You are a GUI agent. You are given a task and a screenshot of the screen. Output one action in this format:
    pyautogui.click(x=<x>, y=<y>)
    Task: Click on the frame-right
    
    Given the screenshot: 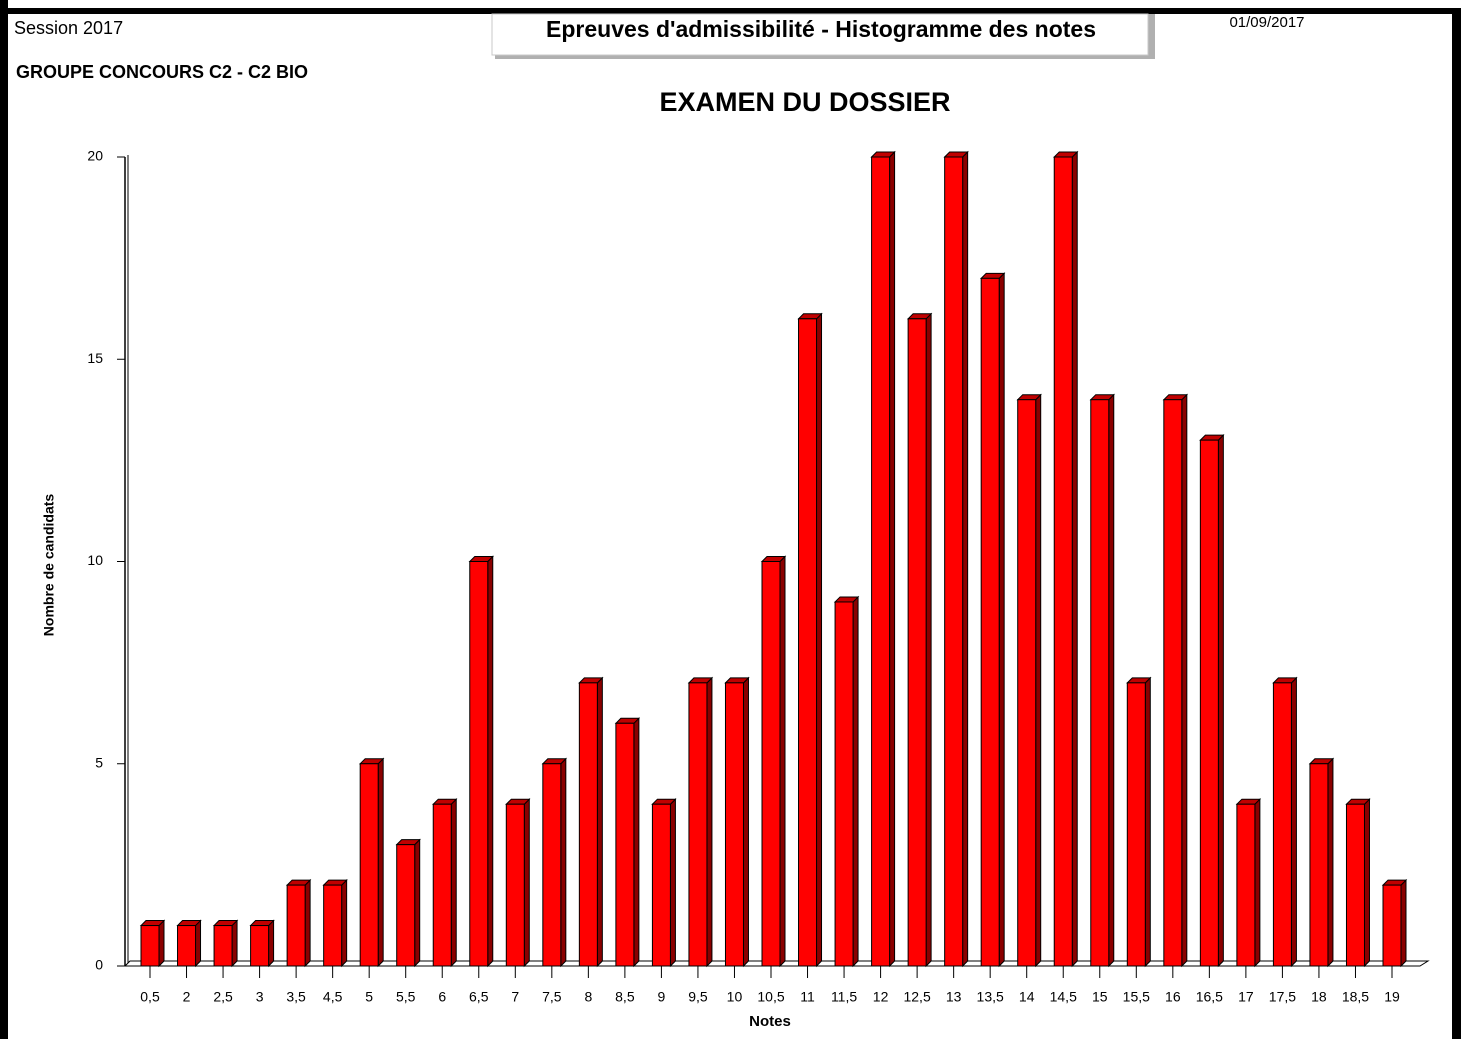 What is the action you would take?
    pyautogui.click(x=1456, y=523)
    